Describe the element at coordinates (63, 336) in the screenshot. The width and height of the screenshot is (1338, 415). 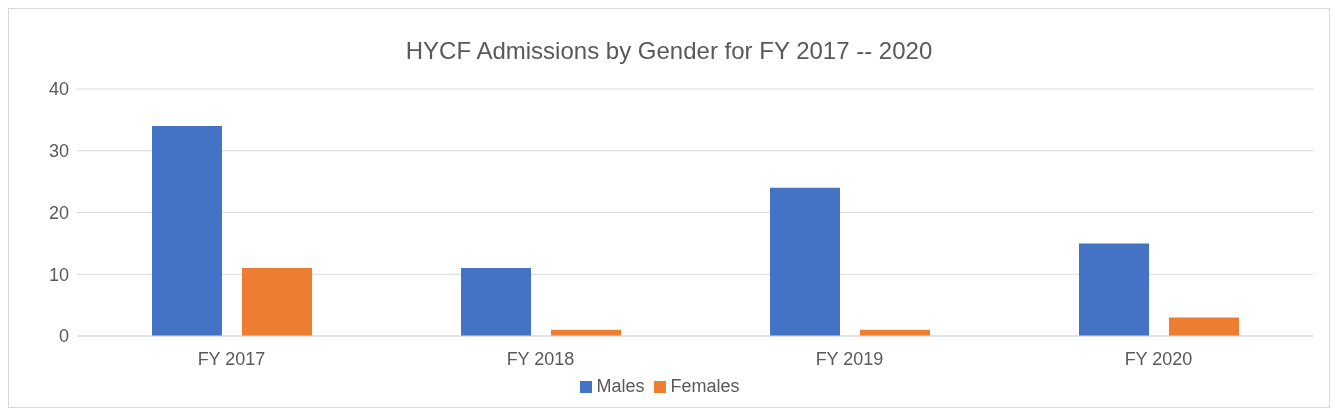
I see `y-tick-label: 0` at that location.